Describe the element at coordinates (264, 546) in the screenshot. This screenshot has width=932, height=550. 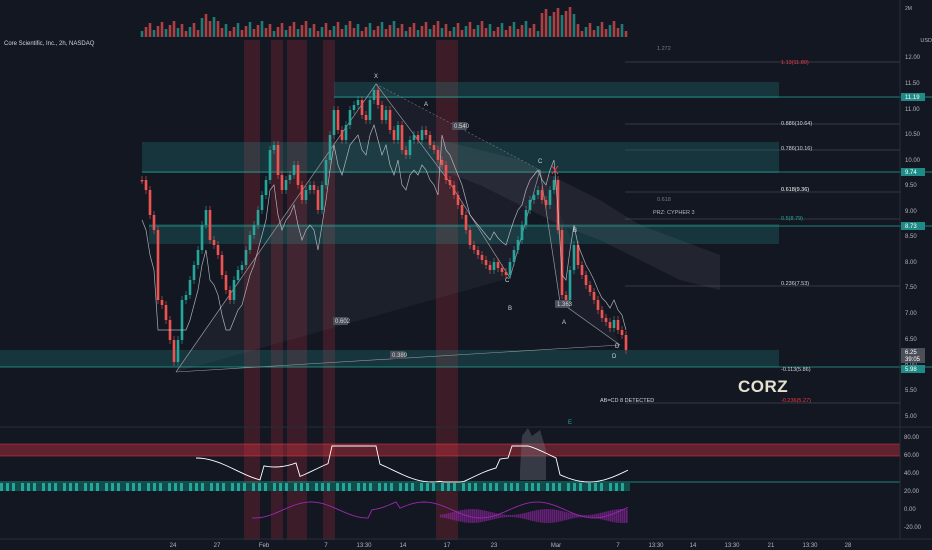
I see `time-label: Feb` at that location.